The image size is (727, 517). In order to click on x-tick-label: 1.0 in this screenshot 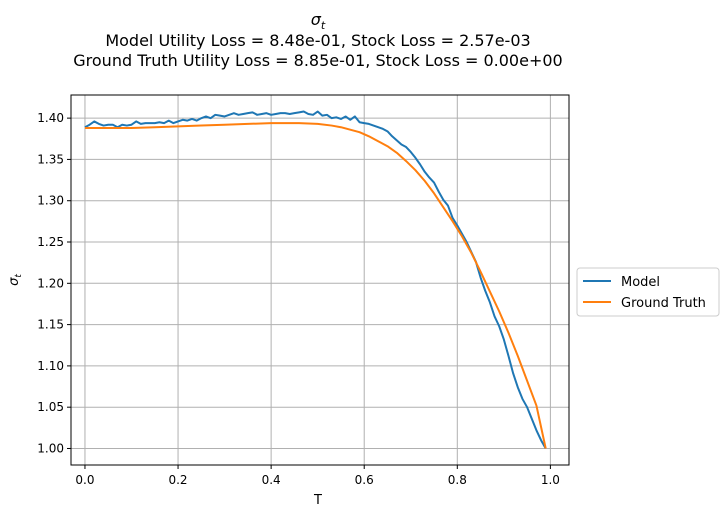, I will do `click(550, 480)`.